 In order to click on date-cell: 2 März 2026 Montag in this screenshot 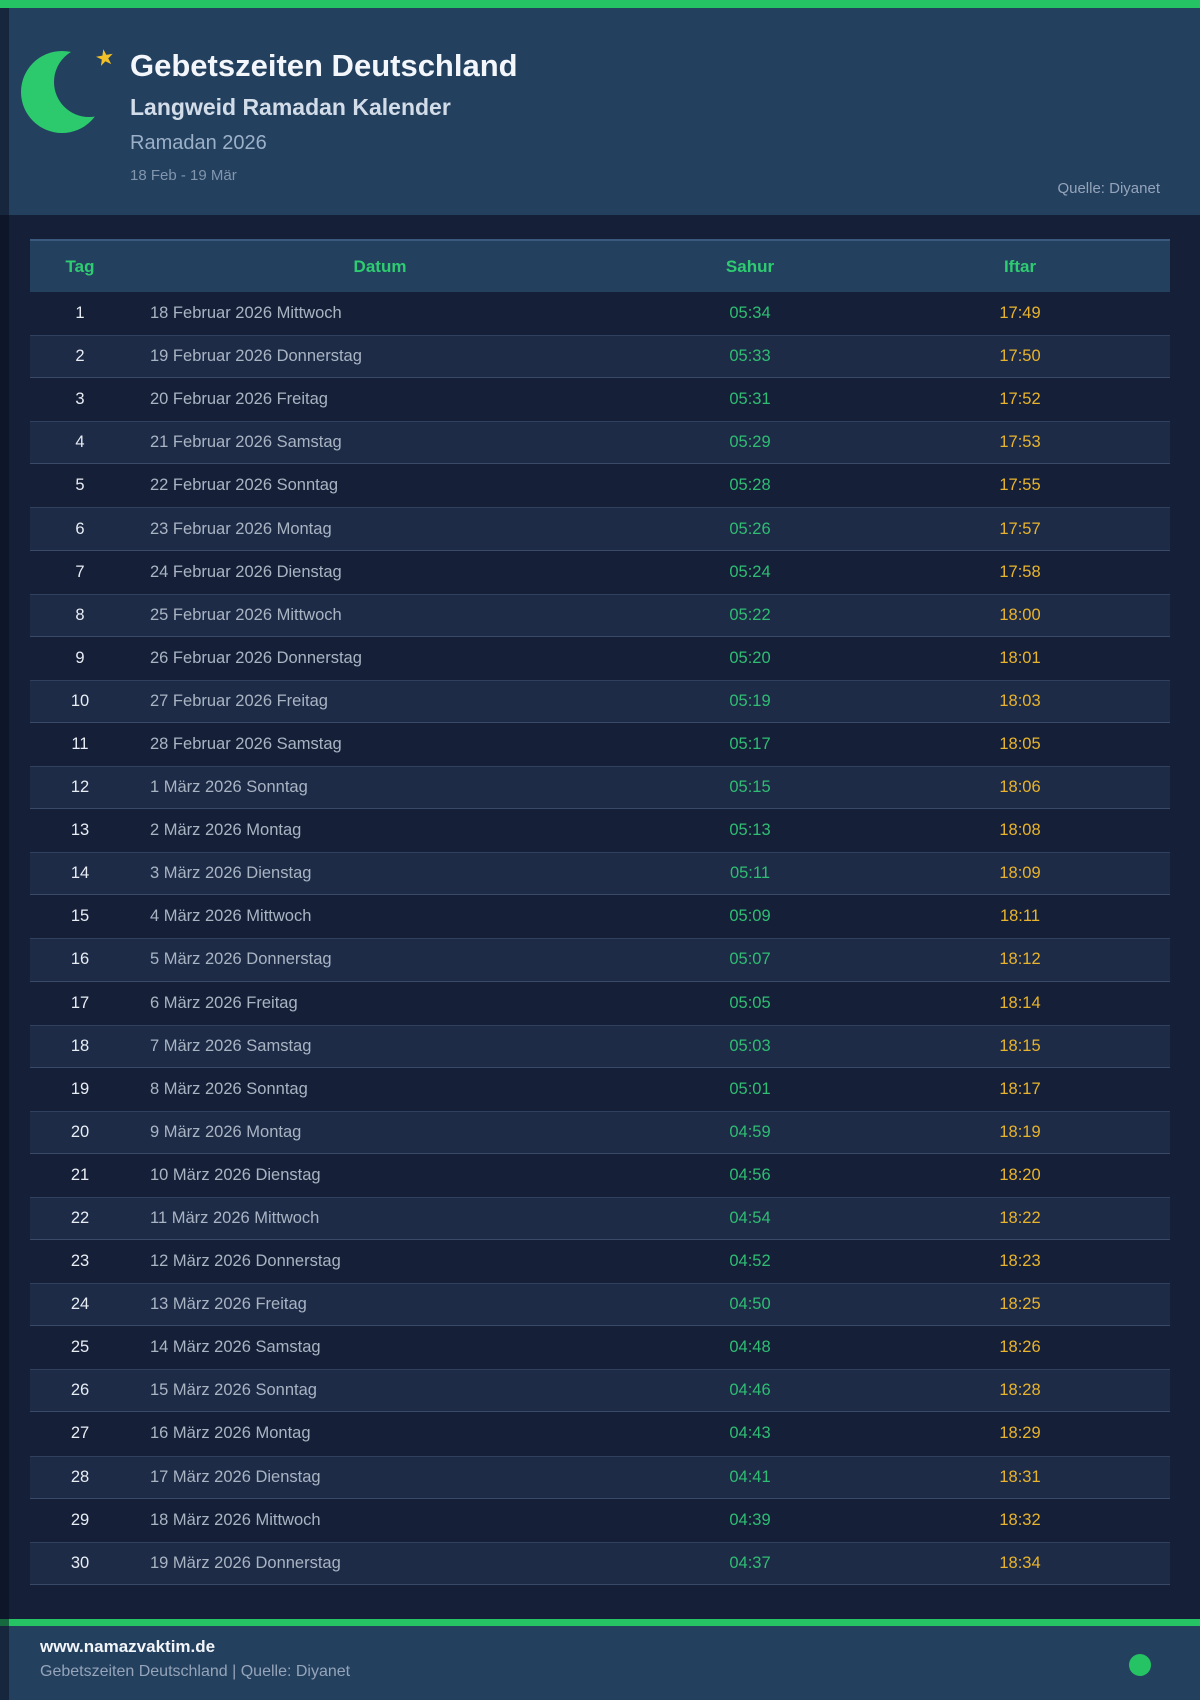, I will do `click(226, 830)`.